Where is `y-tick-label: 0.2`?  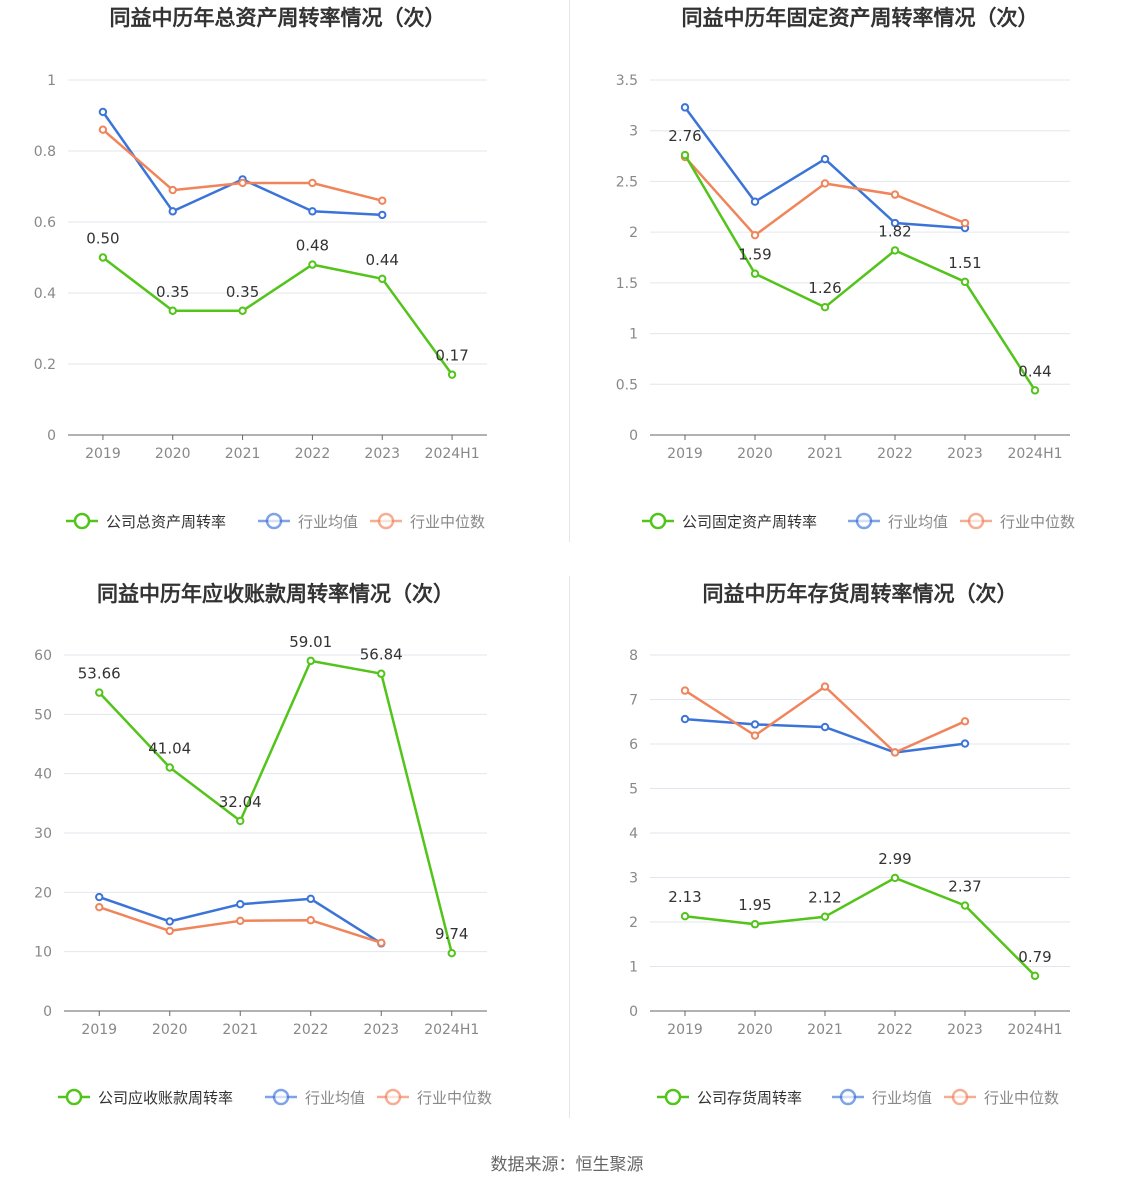 y-tick-label: 0.2 is located at coordinates (45, 365).